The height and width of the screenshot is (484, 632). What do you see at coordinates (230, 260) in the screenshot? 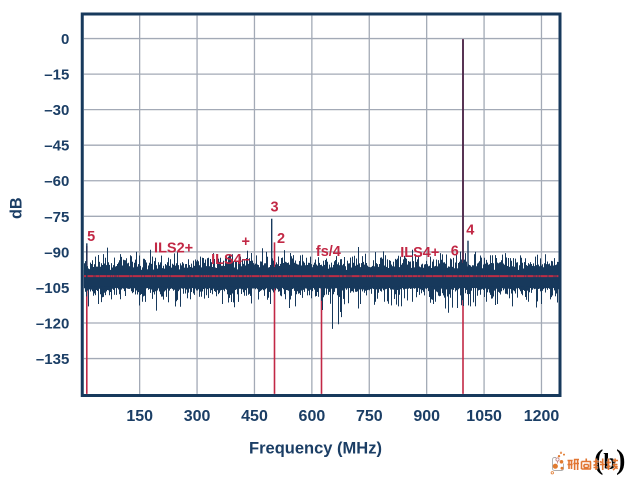
I see `svg-text: ILS4–` at bounding box center [230, 260].